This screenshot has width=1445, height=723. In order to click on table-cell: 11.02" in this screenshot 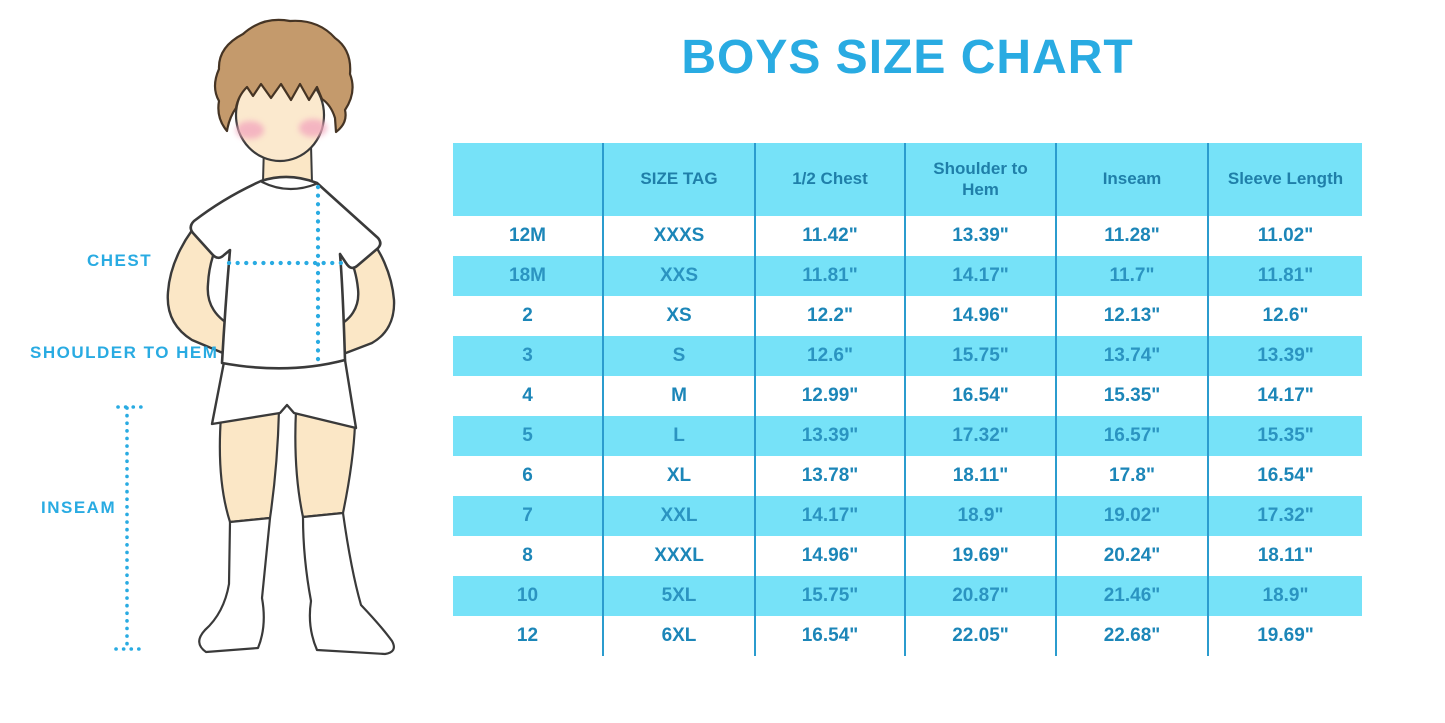, I will do `click(1284, 236)`.